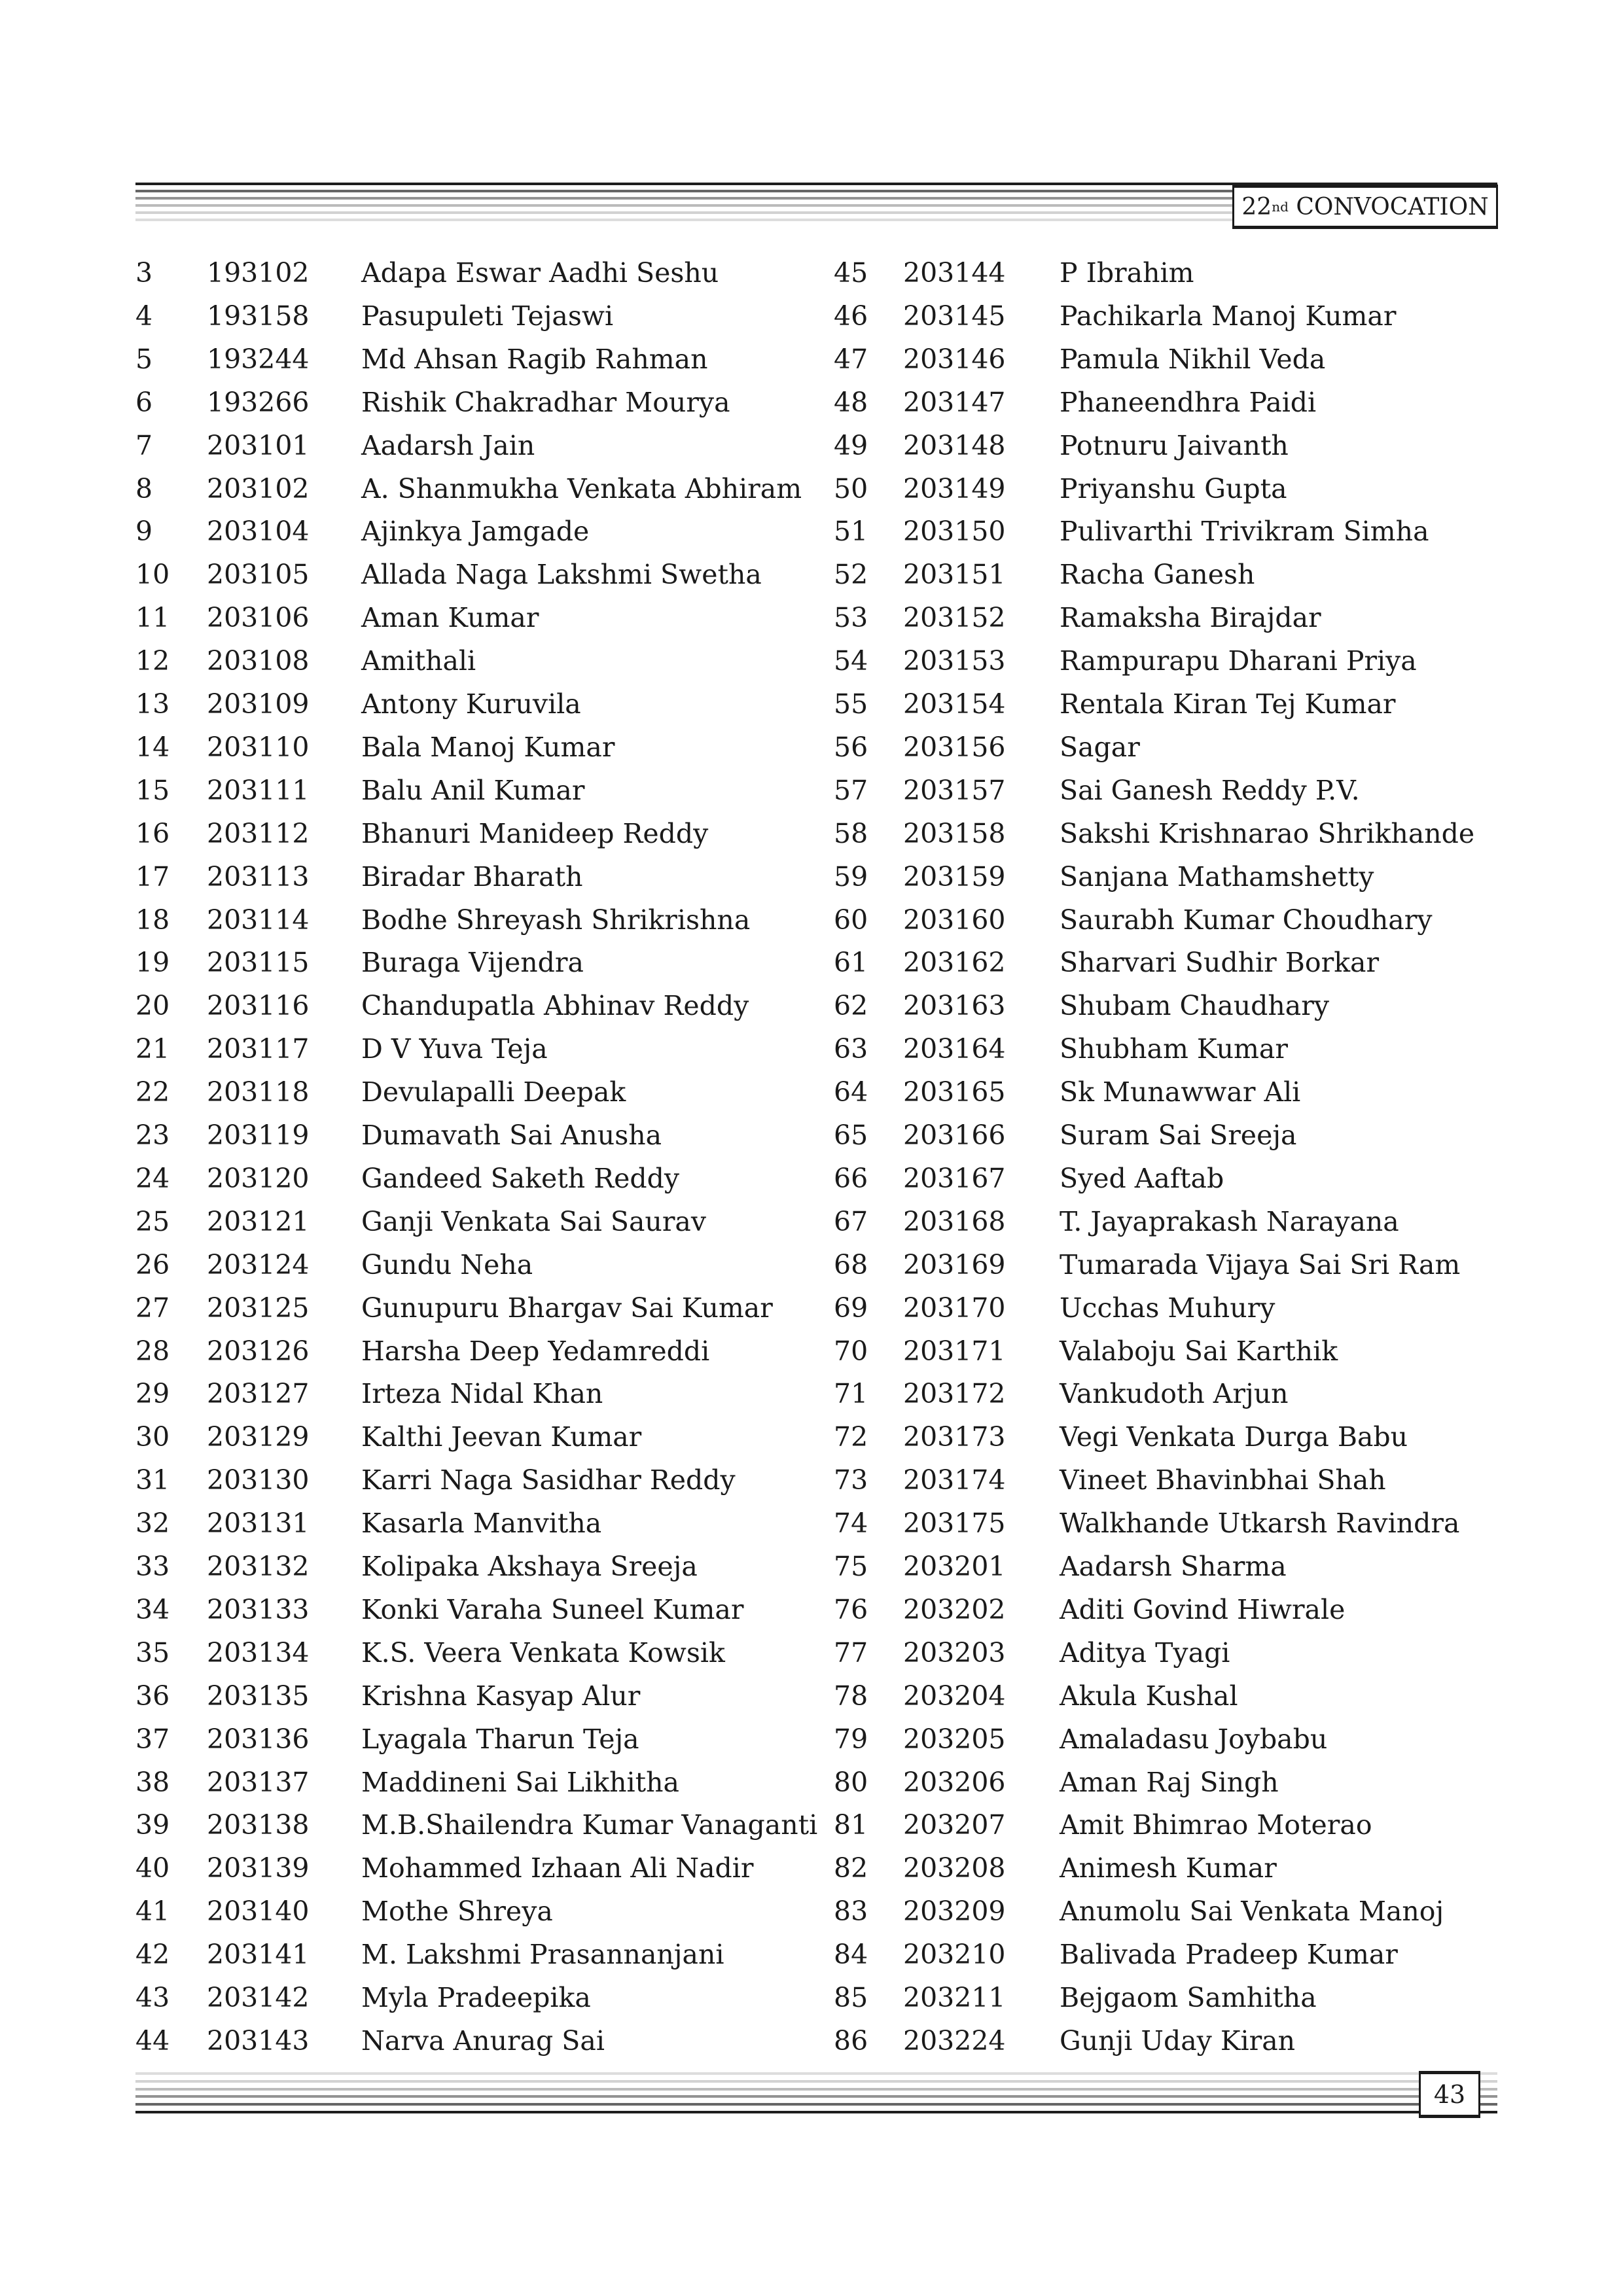 The height and width of the screenshot is (2296, 1623). I want to click on roll-number: 193266, so click(258, 402).